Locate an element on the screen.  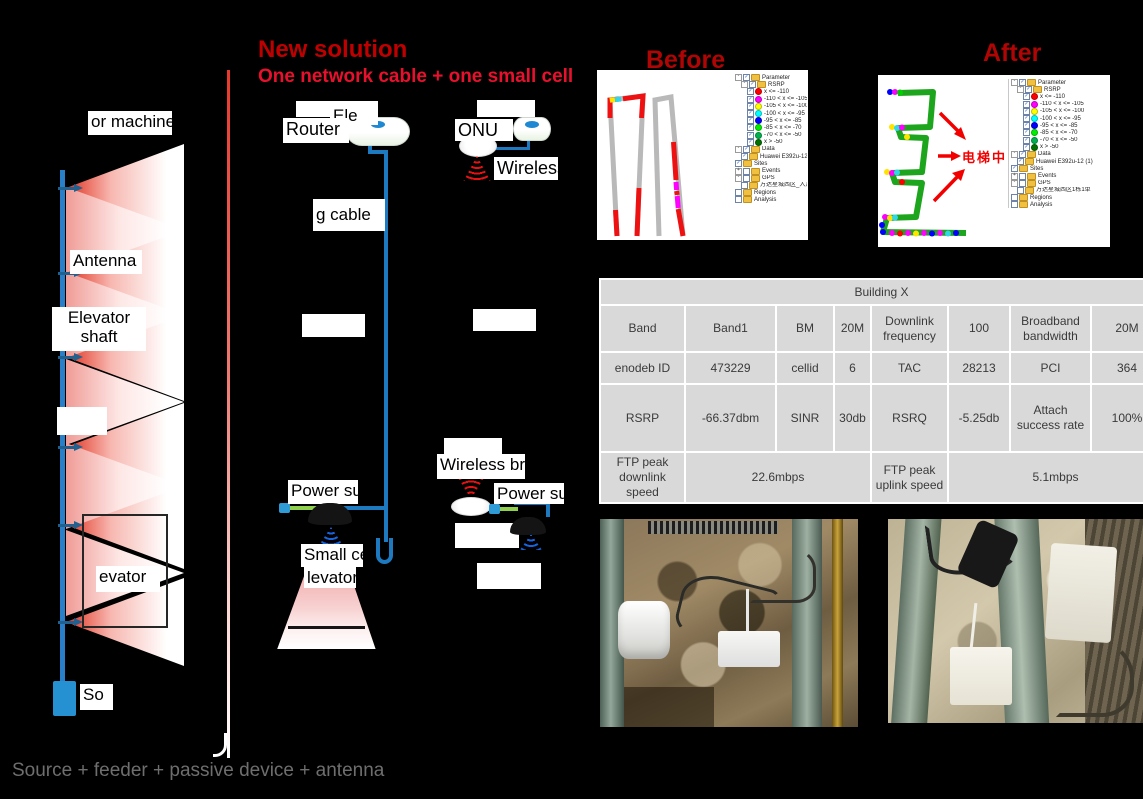
network-cable-label: g cable is located at coordinates (349, 215).